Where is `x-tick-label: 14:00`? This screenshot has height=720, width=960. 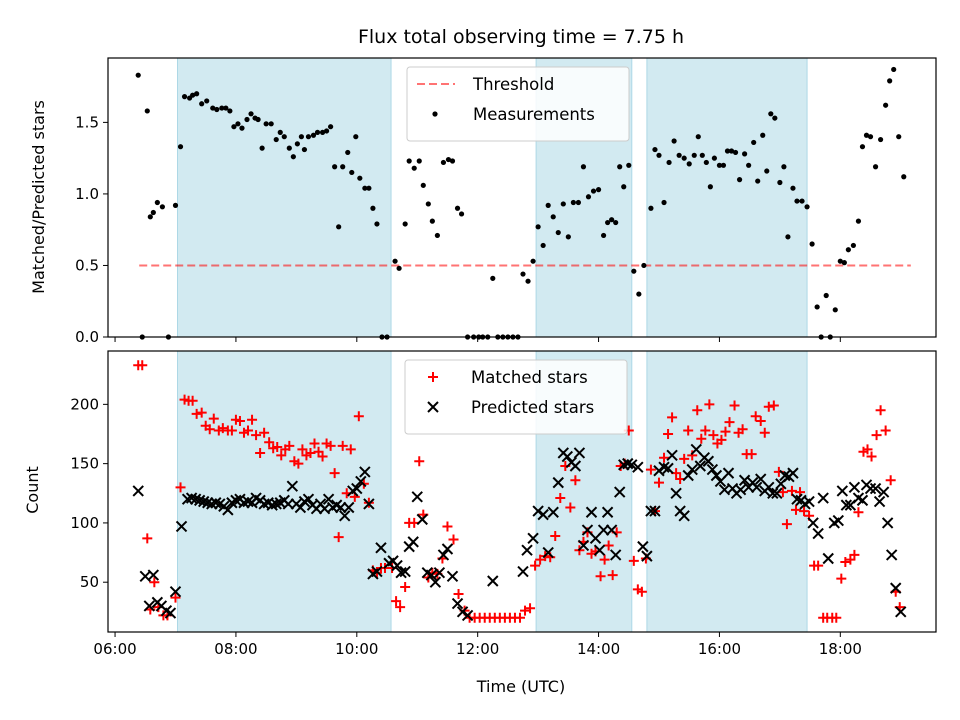
x-tick-label: 14:00 is located at coordinates (598, 649).